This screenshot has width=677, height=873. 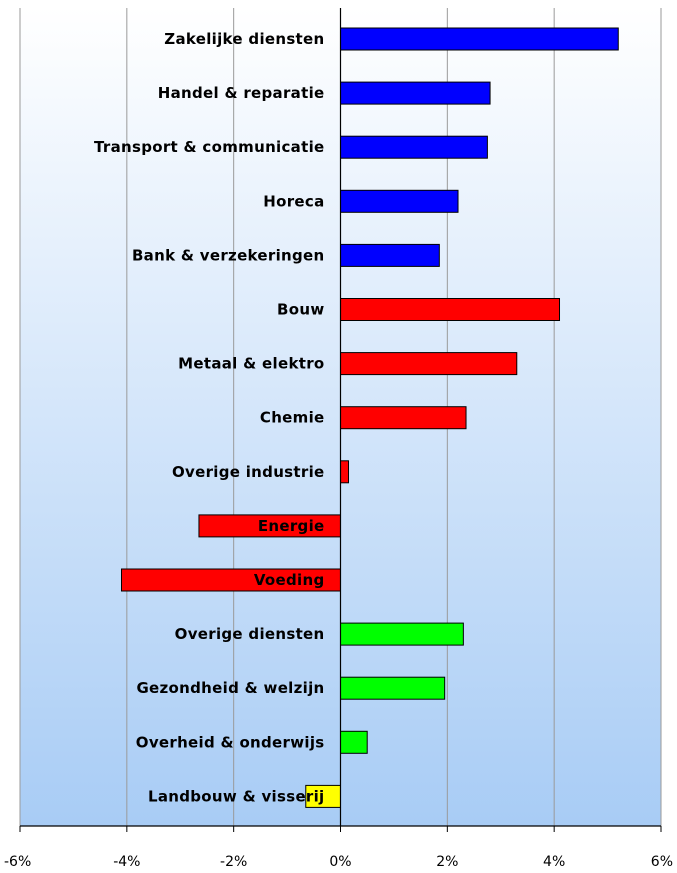 I want to click on category-label-6: Metaal & elektro, so click(x=251, y=364).